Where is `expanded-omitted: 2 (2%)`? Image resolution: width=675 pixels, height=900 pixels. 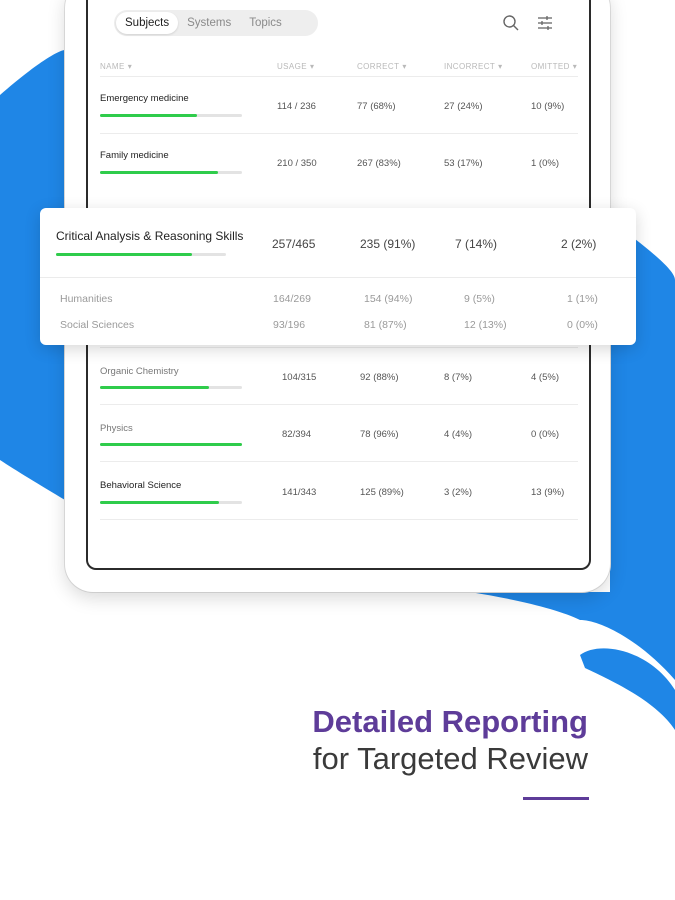 expanded-omitted: 2 (2%) is located at coordinates (579, 244).